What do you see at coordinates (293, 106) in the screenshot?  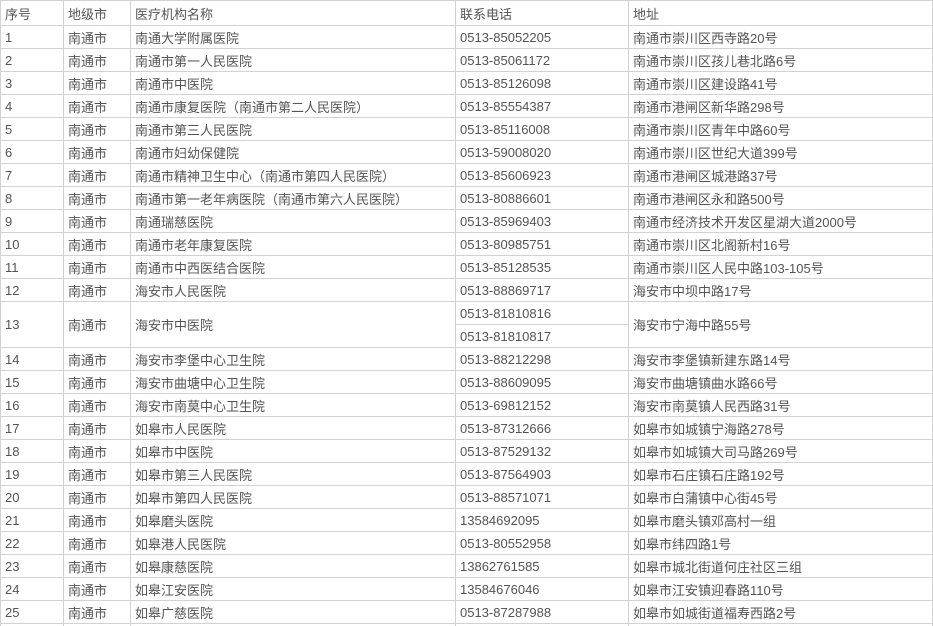 I see `cell-name: 南通市康复医院（南通市第二人民医院）` at bounding box center [293, 106].